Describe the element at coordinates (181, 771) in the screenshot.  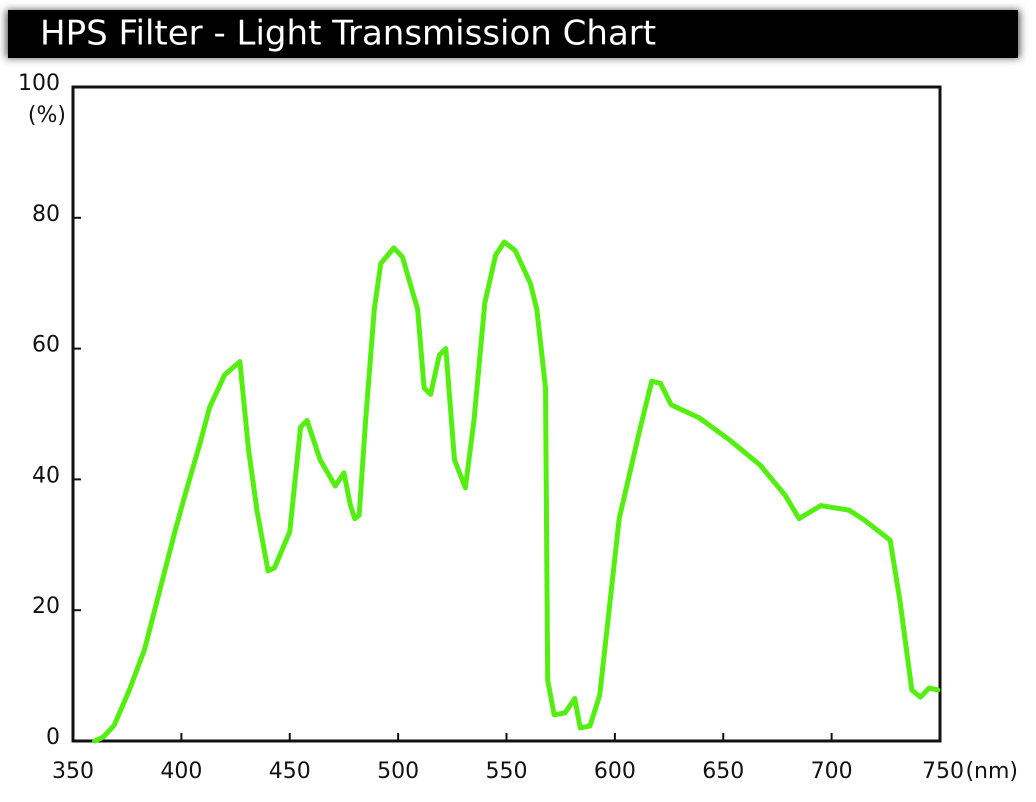
I see `x-tick-label: 400` at that location.